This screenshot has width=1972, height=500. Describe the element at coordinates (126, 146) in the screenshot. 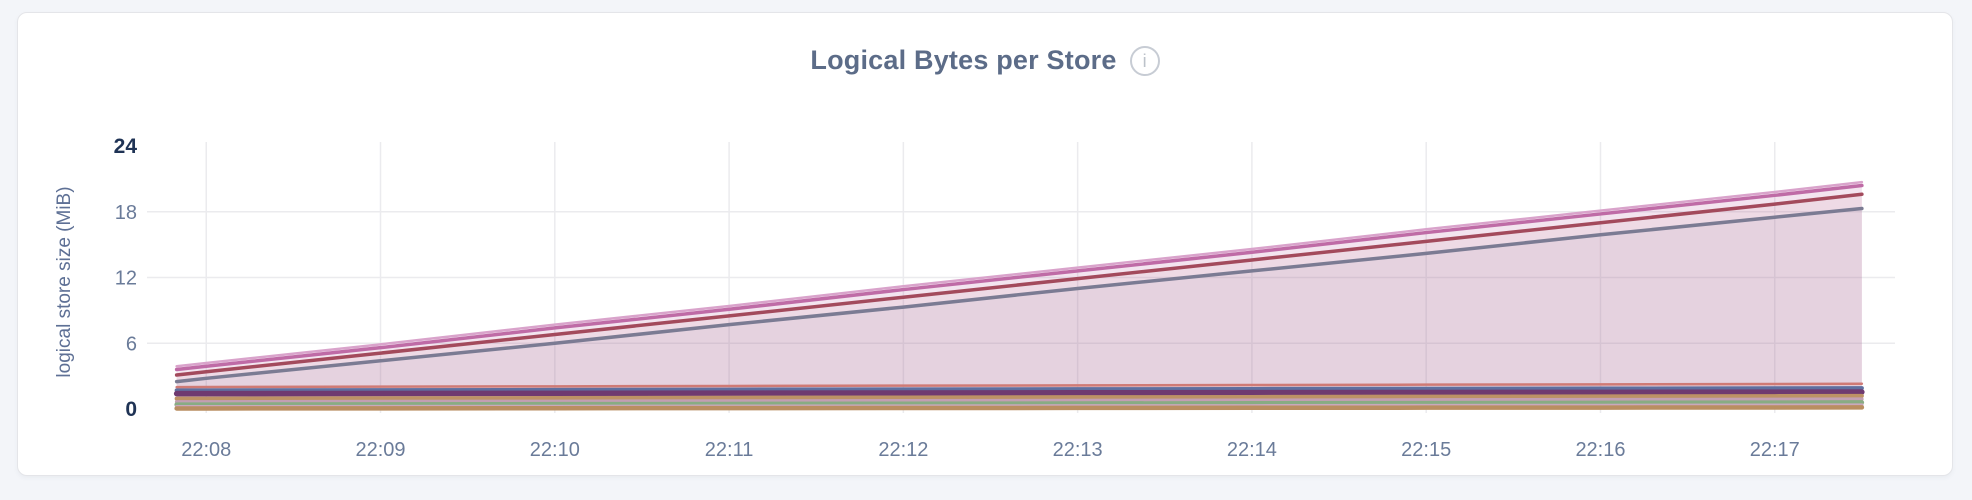

I see `y-axis-tick-label: 24` at that location.